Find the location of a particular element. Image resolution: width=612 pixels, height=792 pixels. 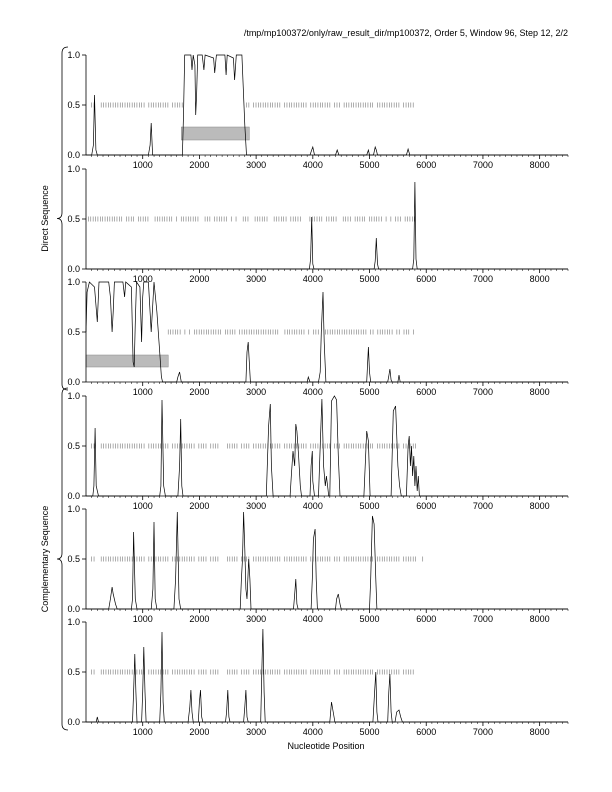

group-label: Complementary Sequence is located at coordinates (45, 559).